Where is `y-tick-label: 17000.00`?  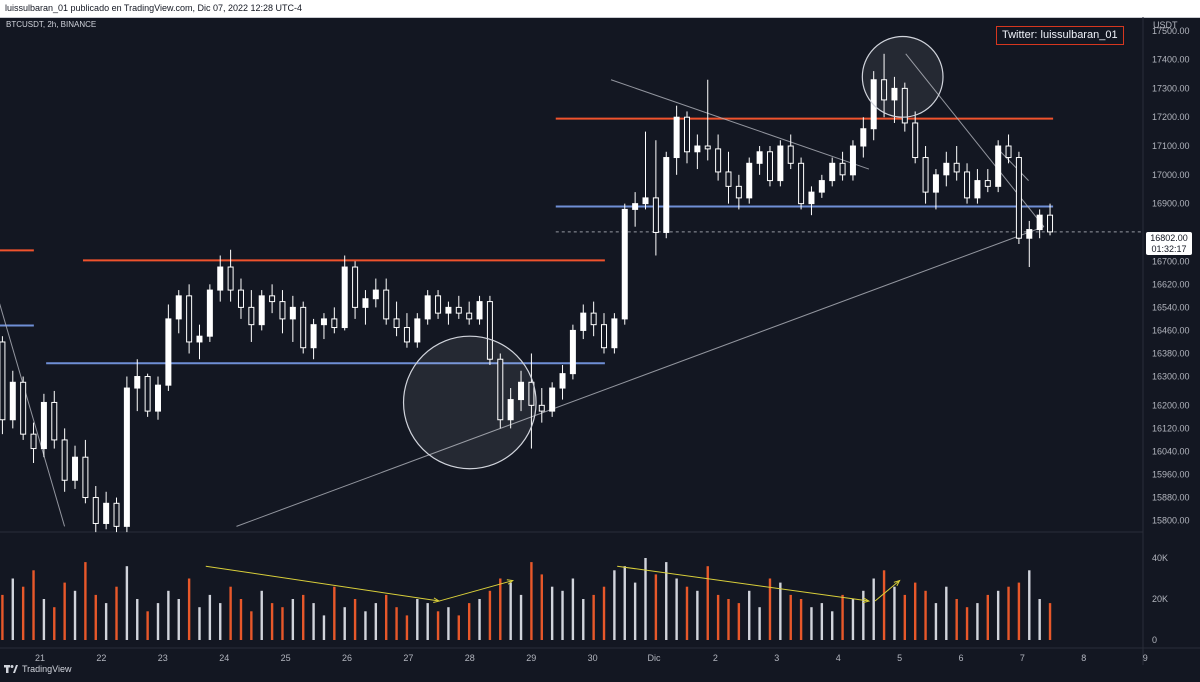 y-tick-label: 17000.00 is located at coordinates (1171, 175).